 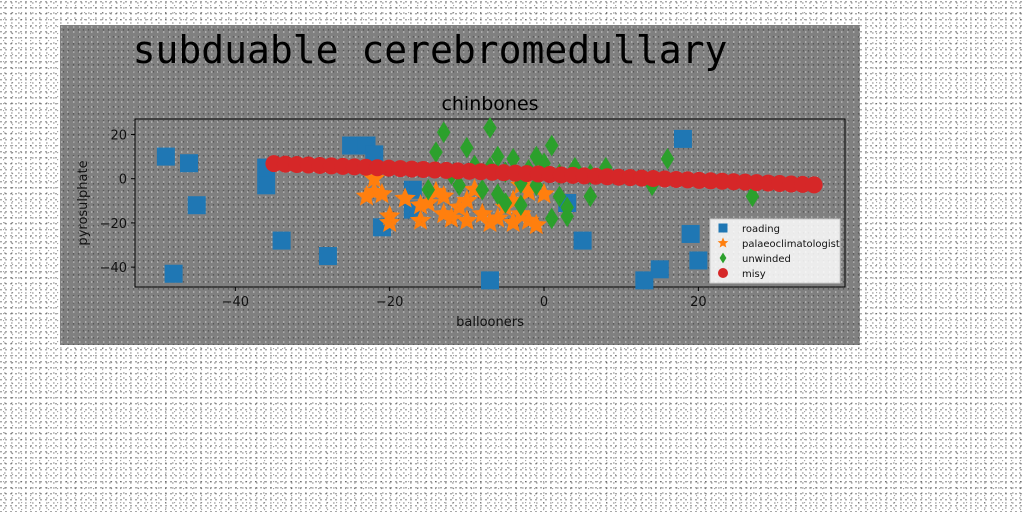 What do you see at coordinates (761, 229) in the screenshot?
I see `legend-label: roading` at bounding box center [761, 229].